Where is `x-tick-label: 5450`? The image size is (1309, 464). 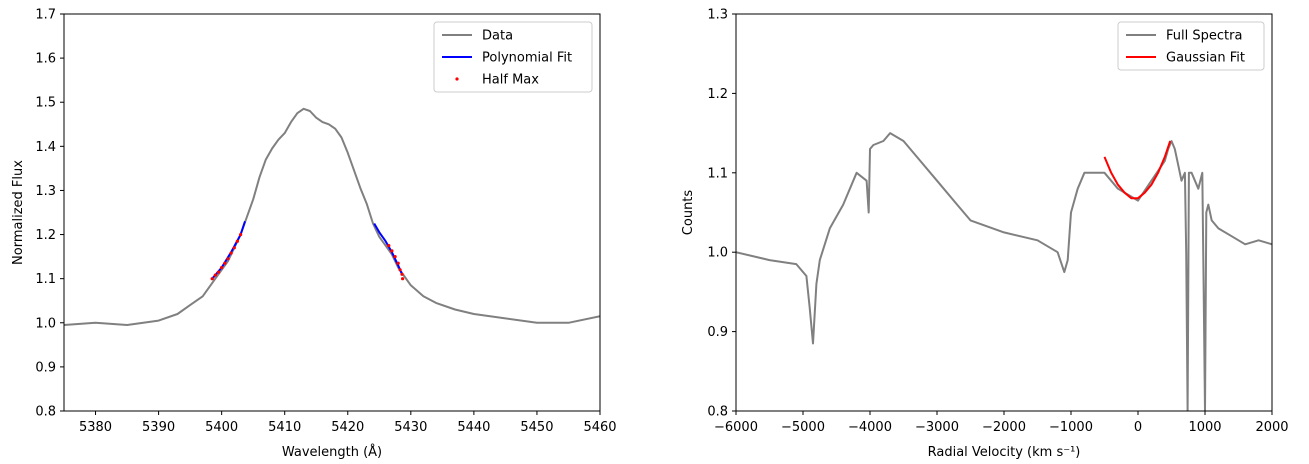
x-tick-label: 5450 is located at coordinates (536, 427).